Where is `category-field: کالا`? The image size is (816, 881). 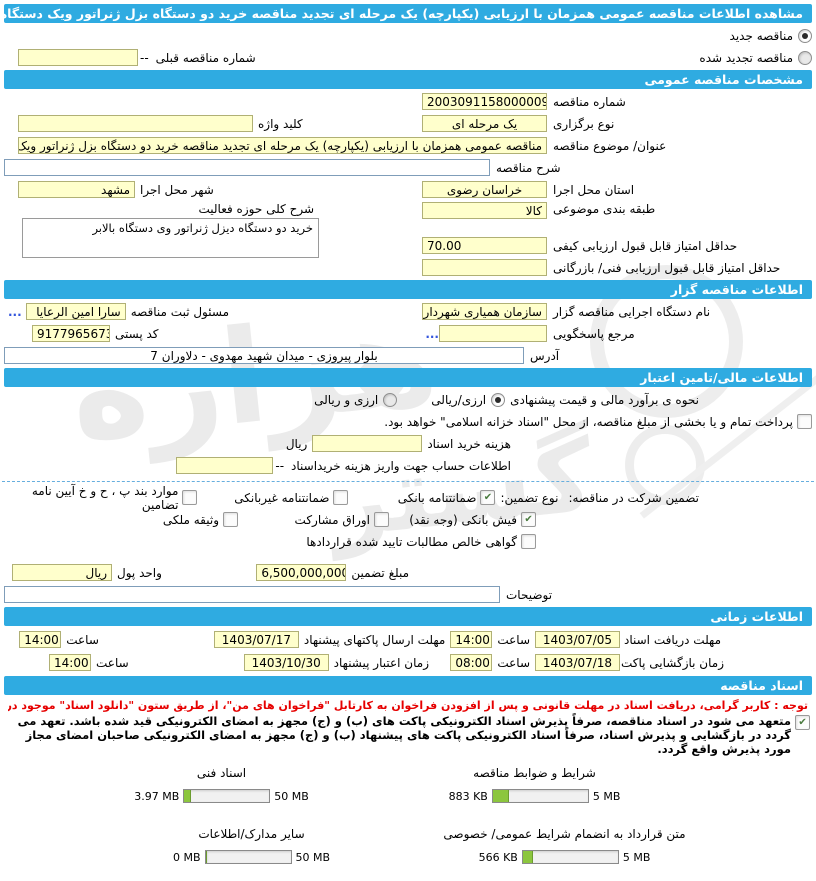
category-field: کالا is located at coordinates (484, 210).